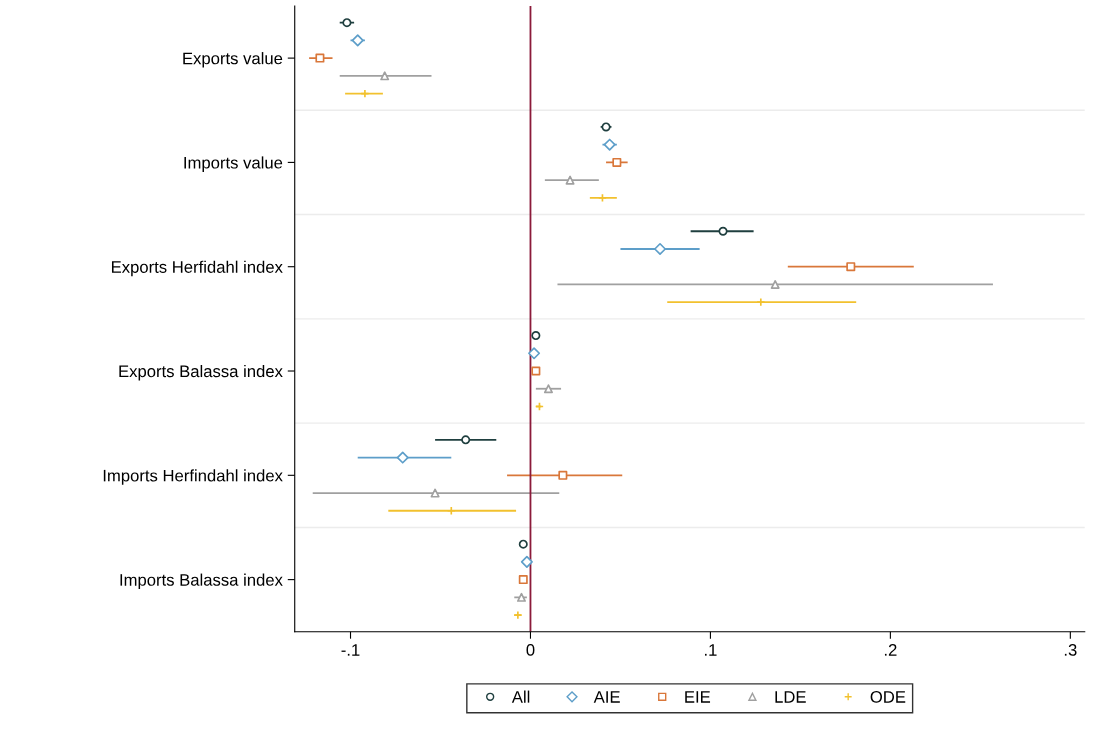  Describe the element at coordinates (193, 477) in the screenshot. I see `y-tick-label: Imports Herfindahl index` at that location.